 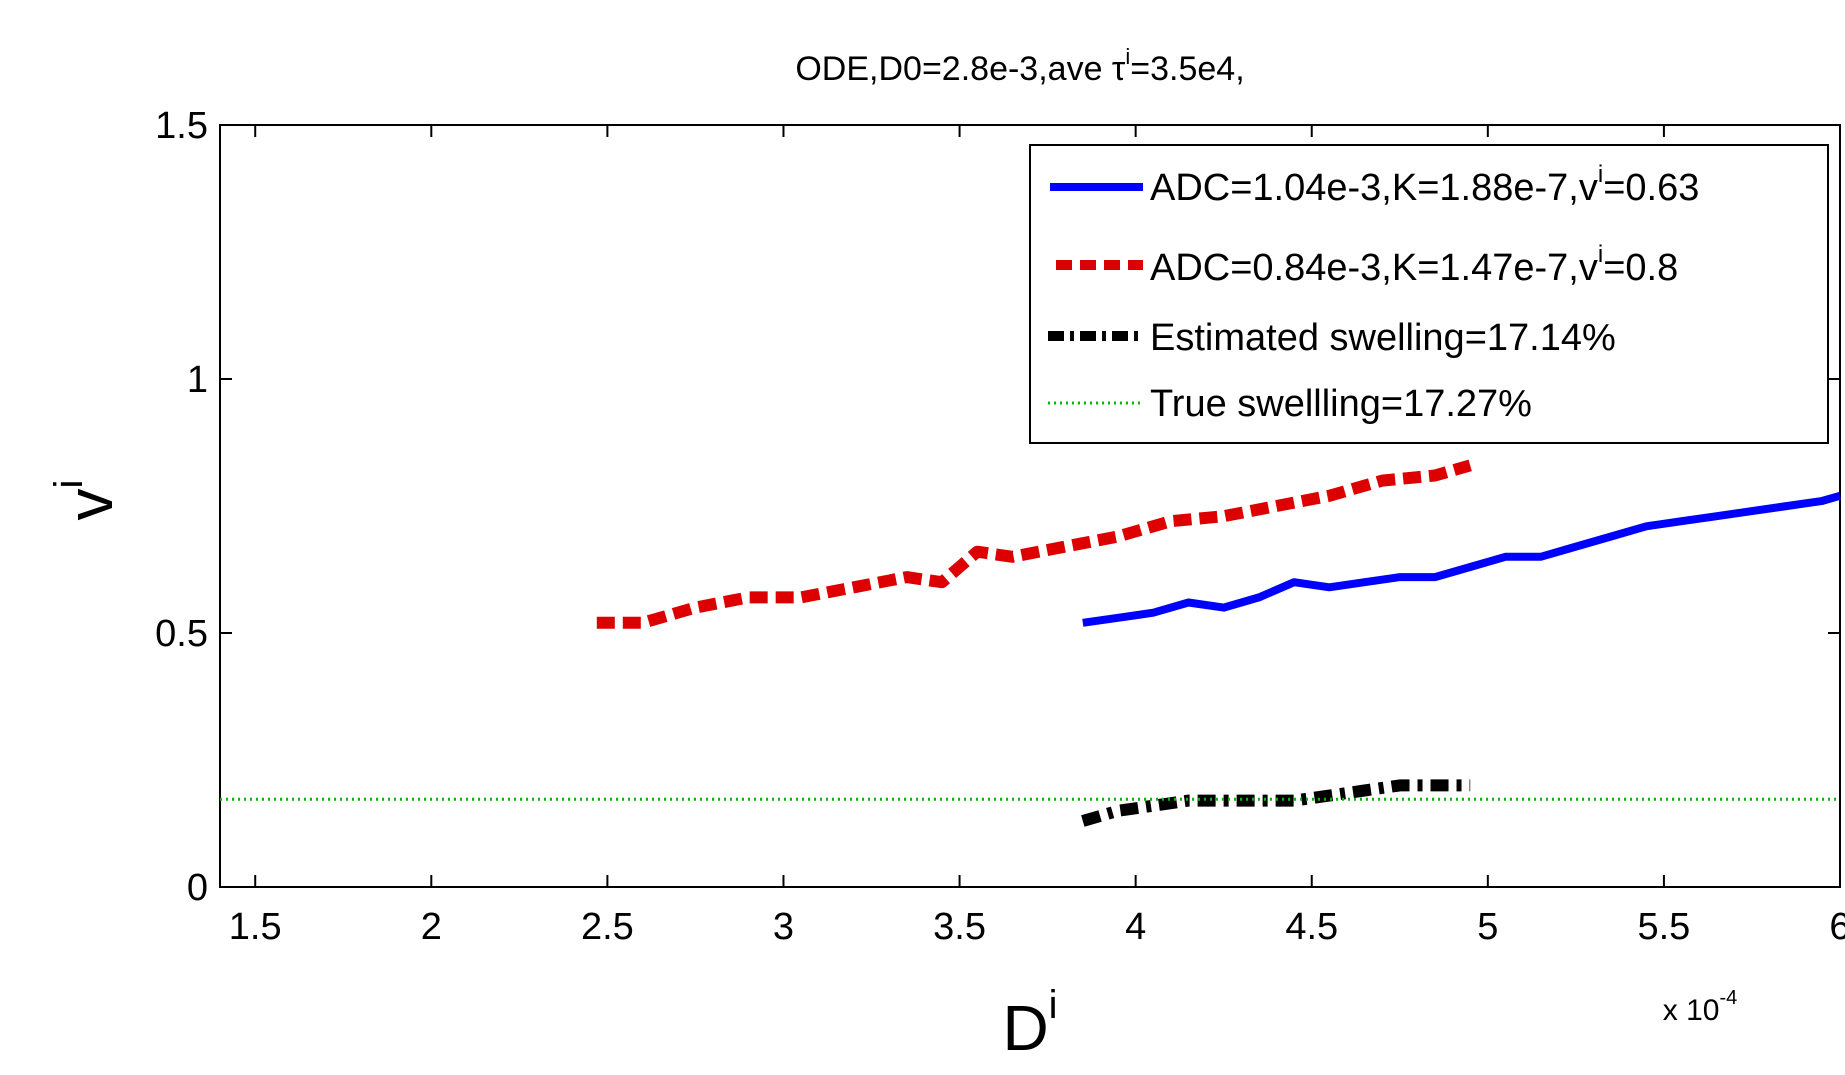 I want to click on x-tick-label: 1.5, so click(x=255, y=927).